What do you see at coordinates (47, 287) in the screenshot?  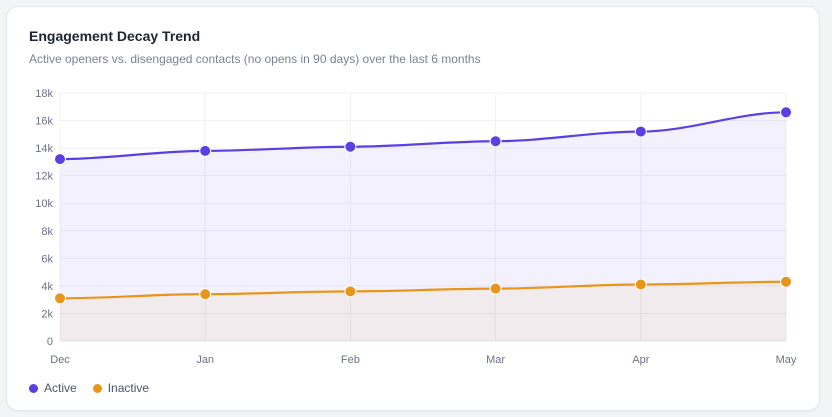 I see `y-tick-label: 4k` at bounding box center [47, 287].